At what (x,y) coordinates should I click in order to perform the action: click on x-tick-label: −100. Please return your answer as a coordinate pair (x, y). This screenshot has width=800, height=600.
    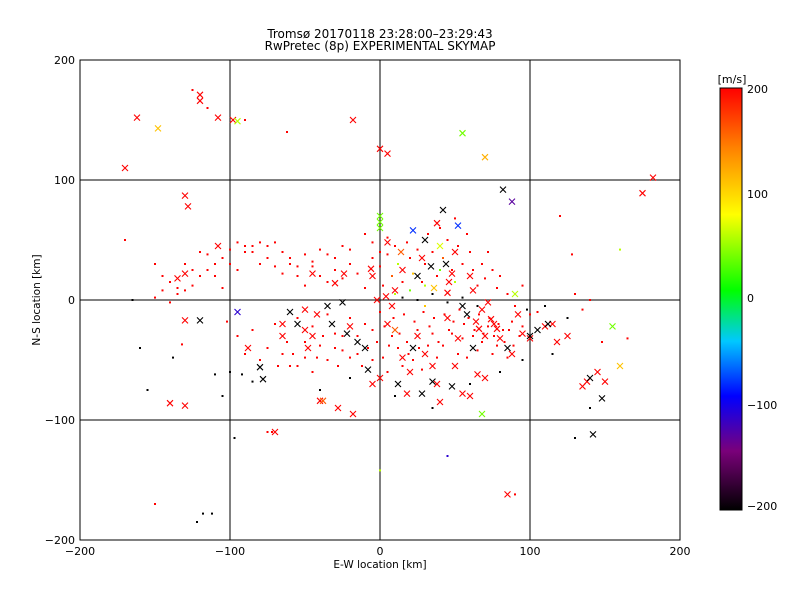
    Looking at the image, I should click on (230, 551).